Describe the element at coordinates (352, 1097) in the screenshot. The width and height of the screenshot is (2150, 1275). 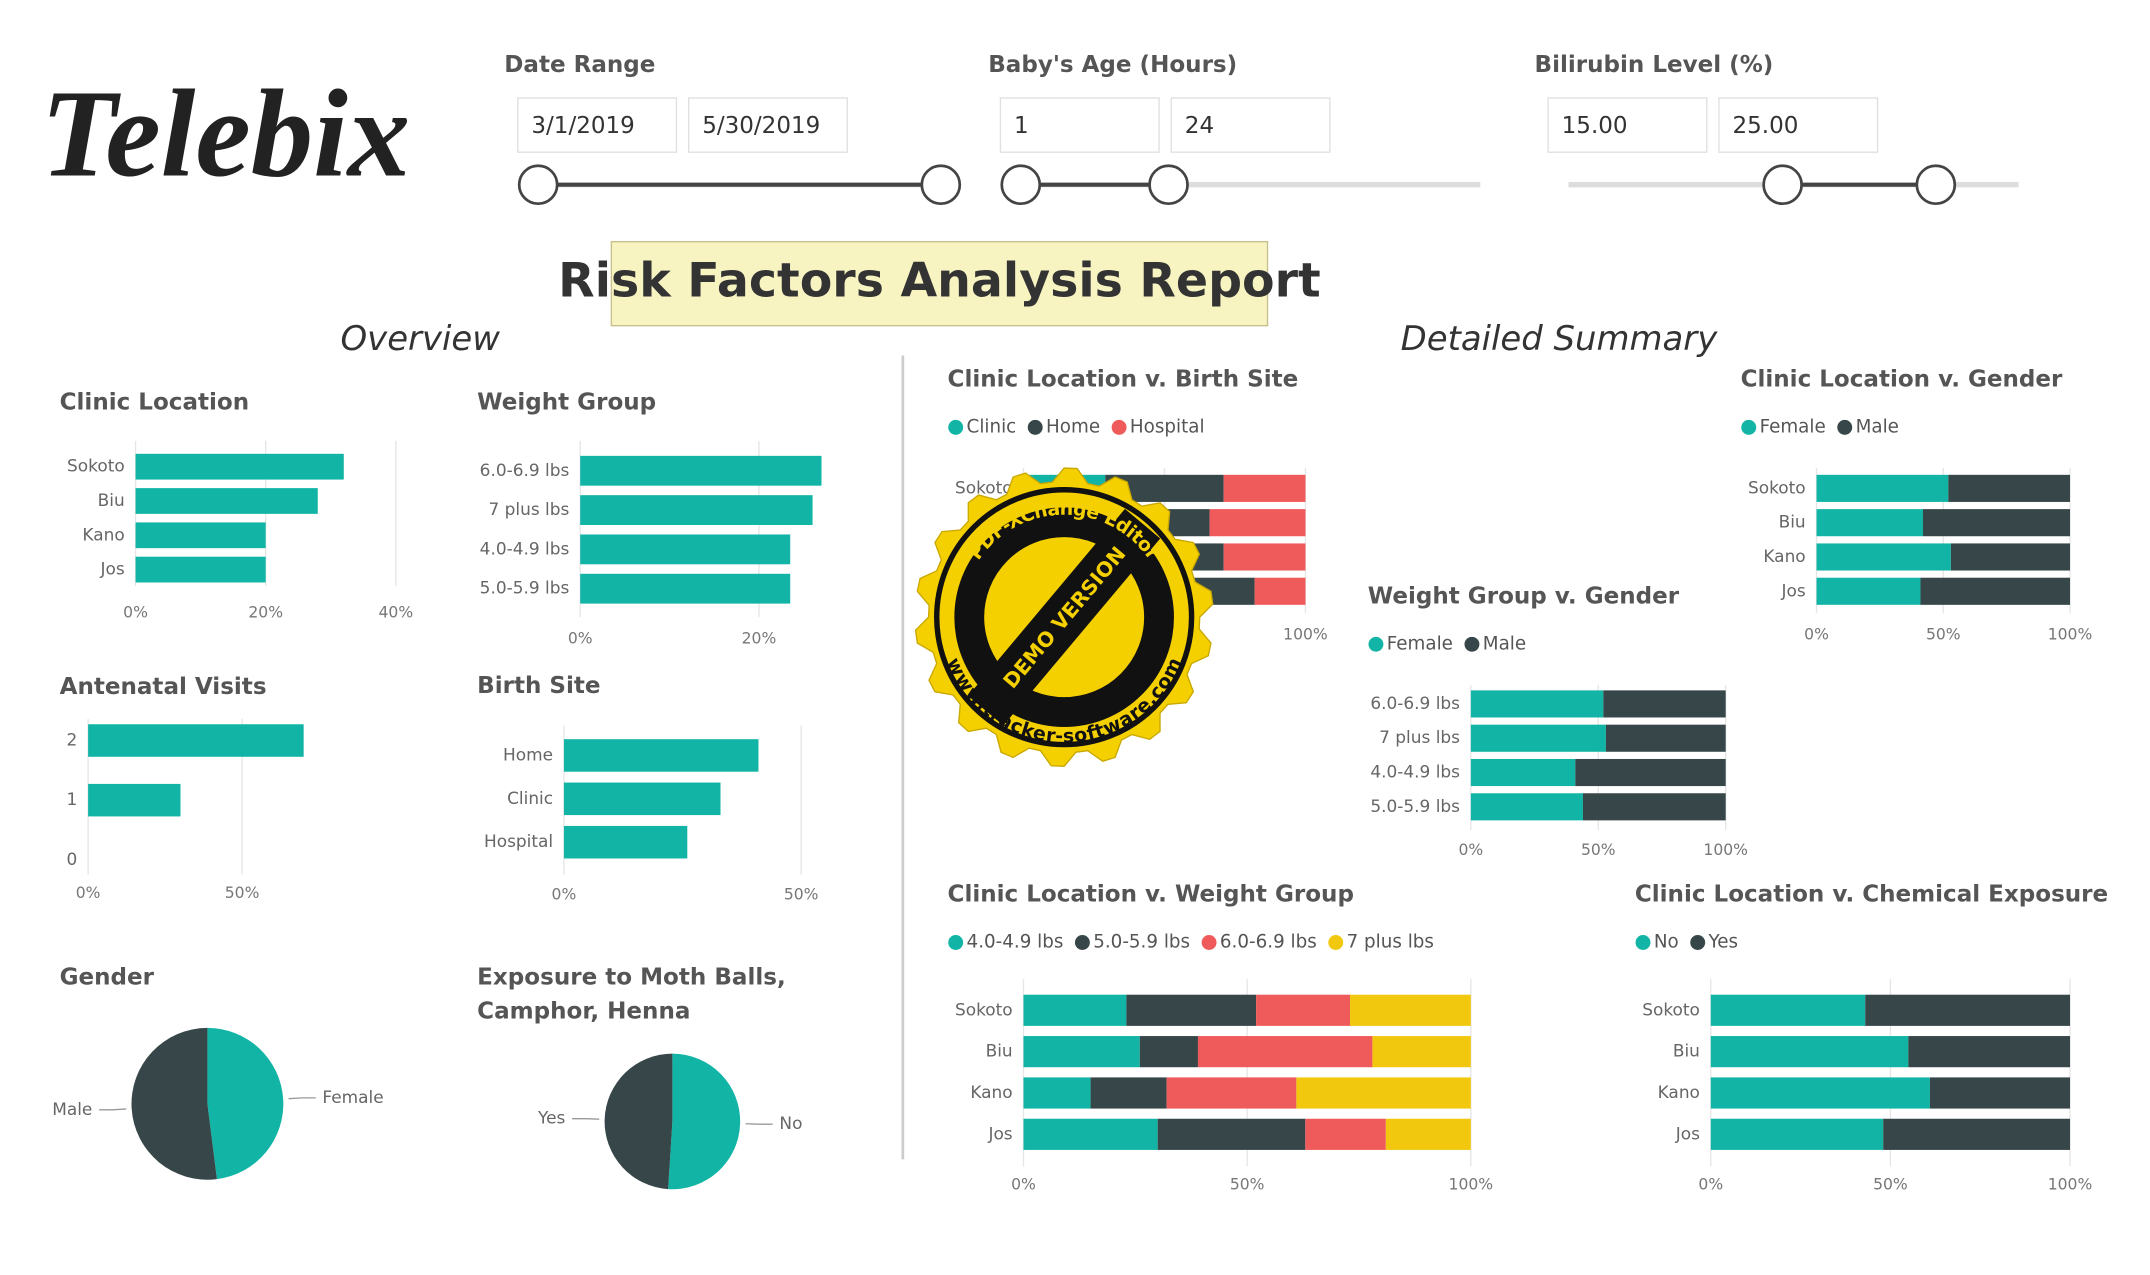
I see `pie-label: Female` at that location.